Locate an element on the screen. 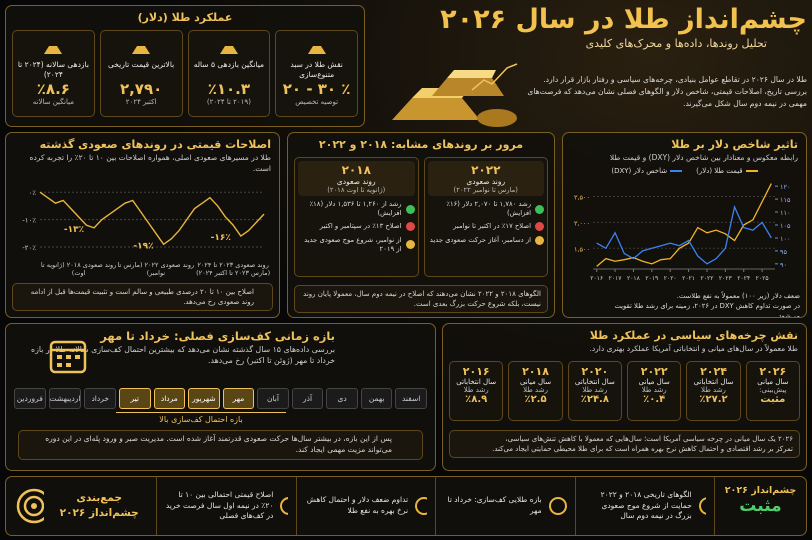 This screenshot has width=812, height=540. month: تیر is located at coordinates (135, 398).